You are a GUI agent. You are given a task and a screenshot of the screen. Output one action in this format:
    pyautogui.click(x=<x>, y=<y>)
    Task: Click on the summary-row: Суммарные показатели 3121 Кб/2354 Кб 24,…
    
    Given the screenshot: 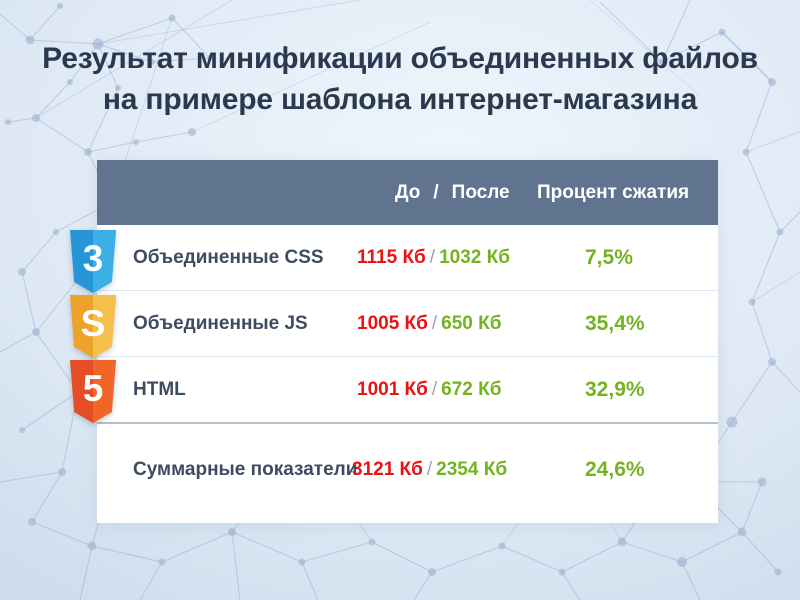 What is the action you would take?
    pyautogui.click(x=407, y=473)
    